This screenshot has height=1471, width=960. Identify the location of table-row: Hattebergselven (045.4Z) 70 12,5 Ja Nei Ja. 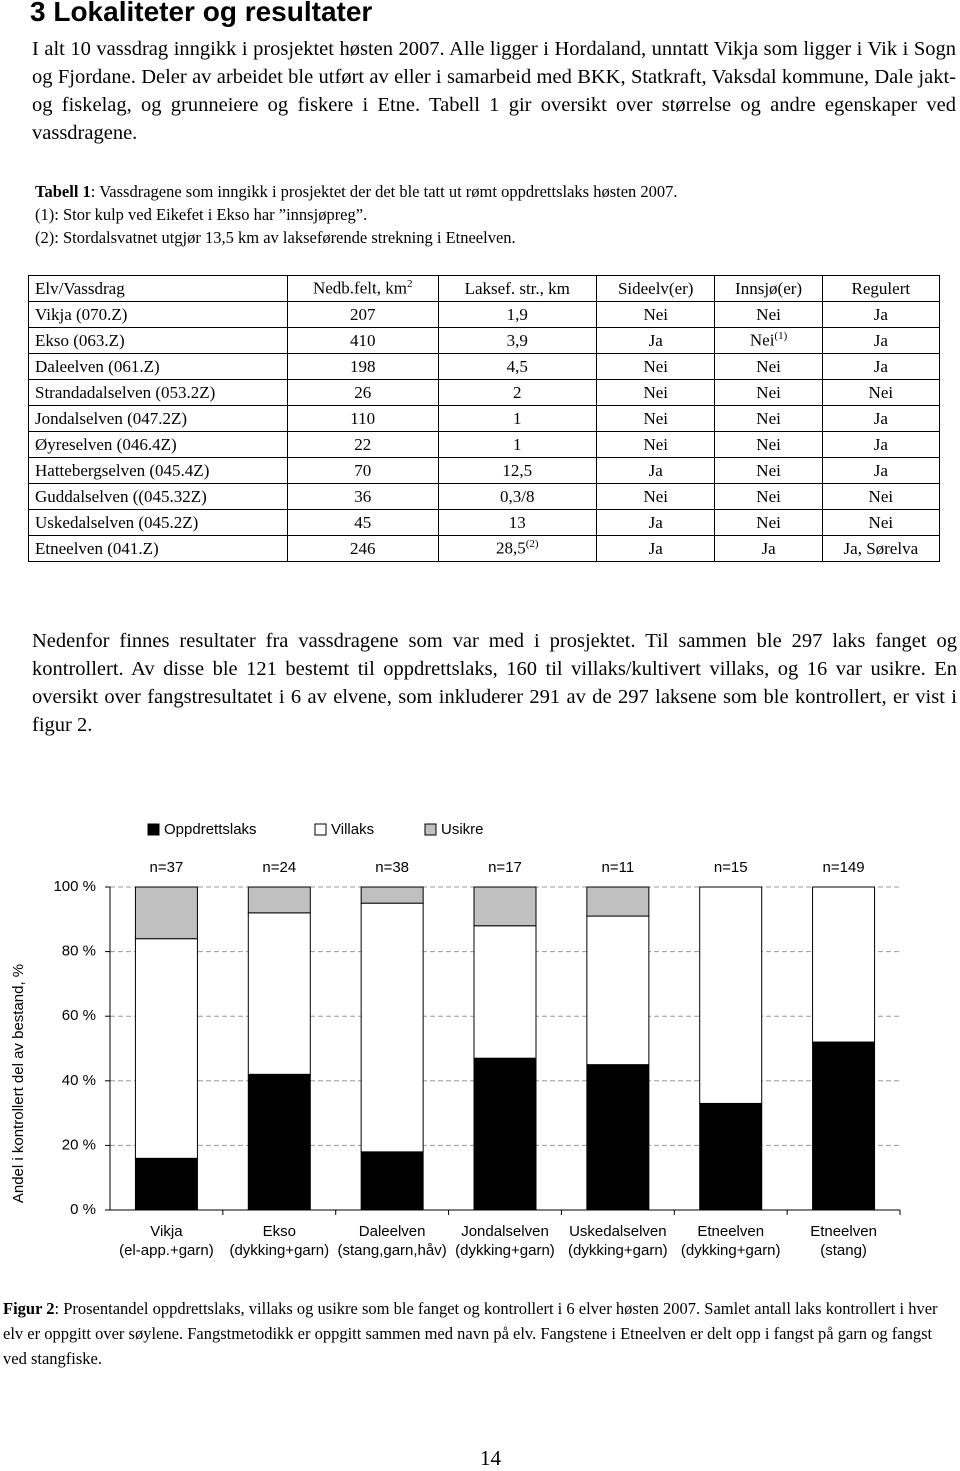
(484, 470).